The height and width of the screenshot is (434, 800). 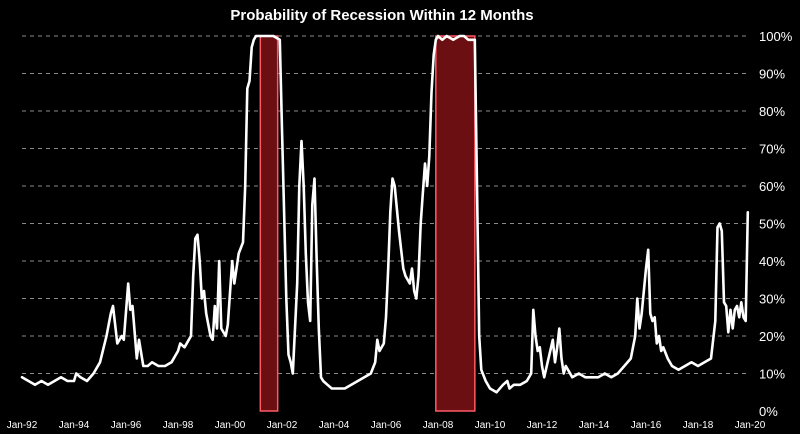 What do you see at coordinates (282, 425) in the screenshot?
I see `x-tick-label: Jan-02` at bounding box center [282, 425].